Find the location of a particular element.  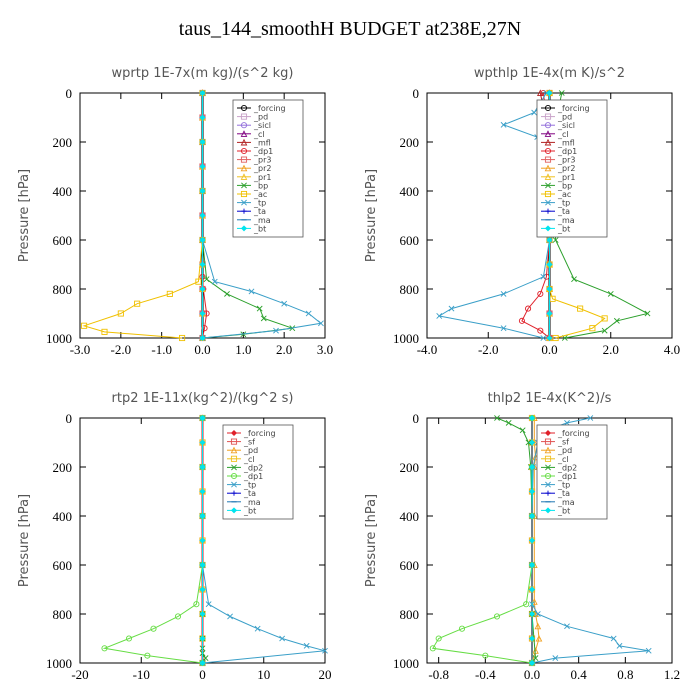

legend-label: _dp2 is located at coordinates (567, 467).